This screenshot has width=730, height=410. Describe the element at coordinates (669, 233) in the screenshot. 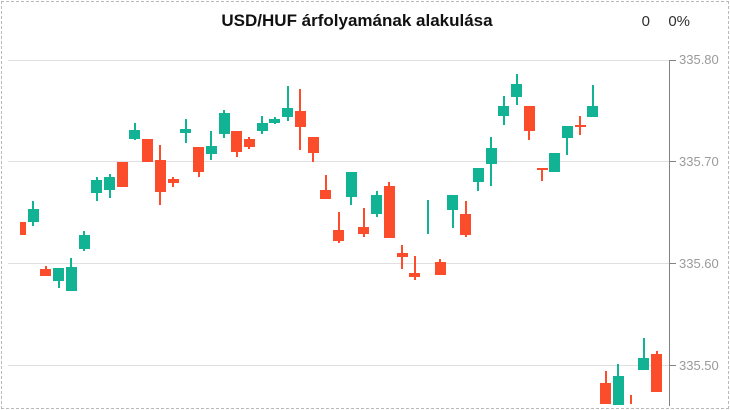

I see `y-axis-line` at that location.